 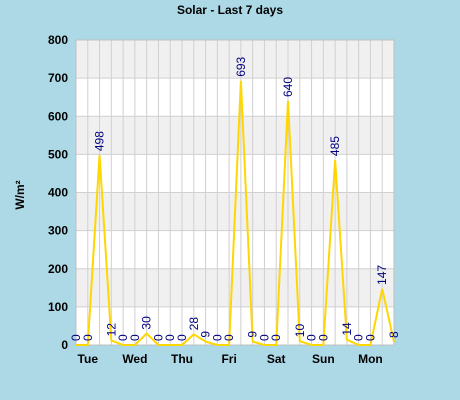 What do you see at coordinates (276, 359) in the screenshot?
I see `x-tick-label: Sat` at bounding box center [276, 359].